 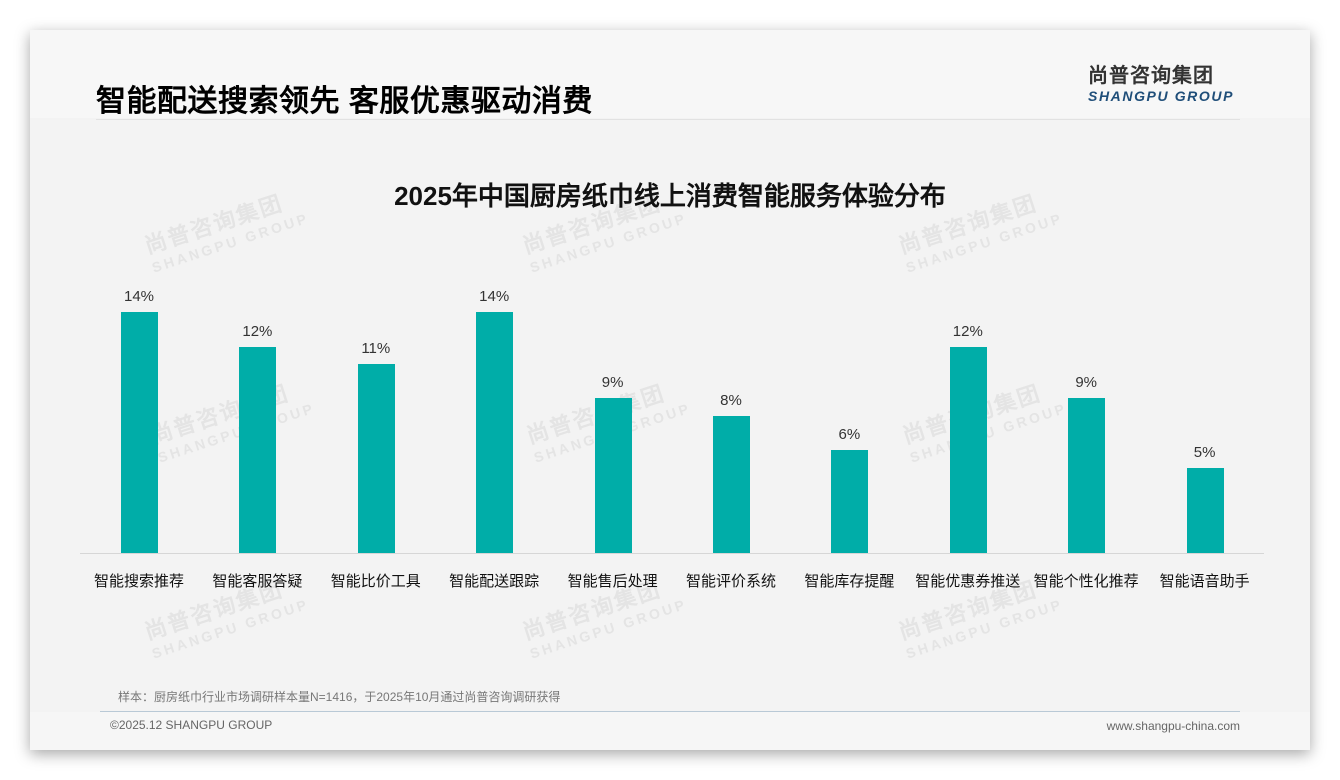 What do you see at coordinates (612, 581) in the screenshot?
I see `category-label: 智能售后处理` at bounding box center [612, 581].